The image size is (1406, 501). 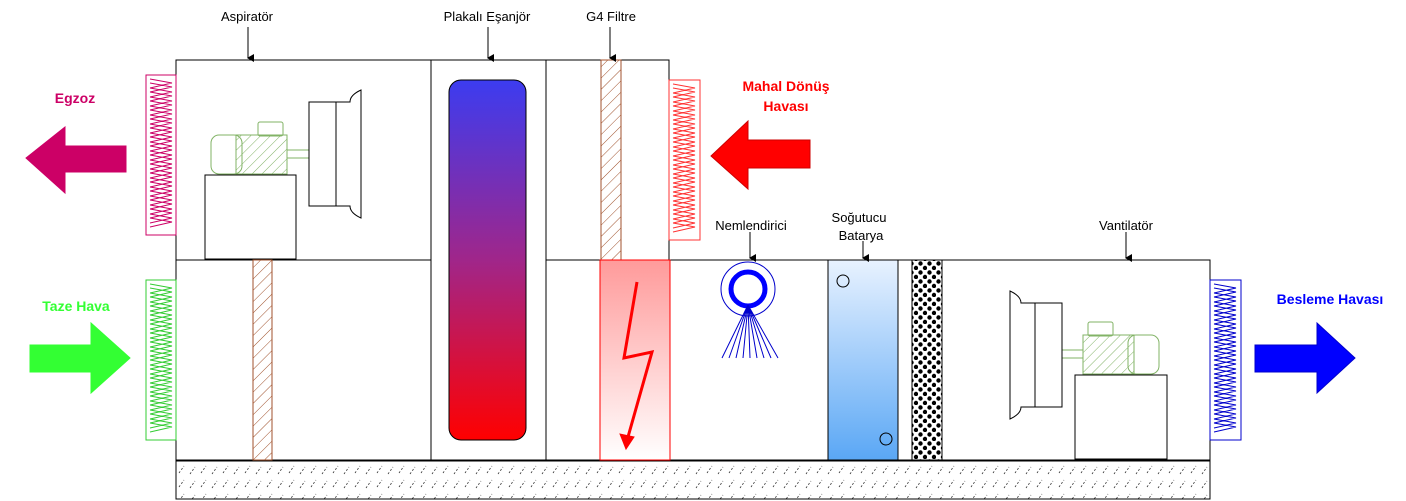 What do you see at coordinates (785, 86) in the screenshot?
I see `return-label-line1: Mahal Dönüş` at bounding box center [785, 86].